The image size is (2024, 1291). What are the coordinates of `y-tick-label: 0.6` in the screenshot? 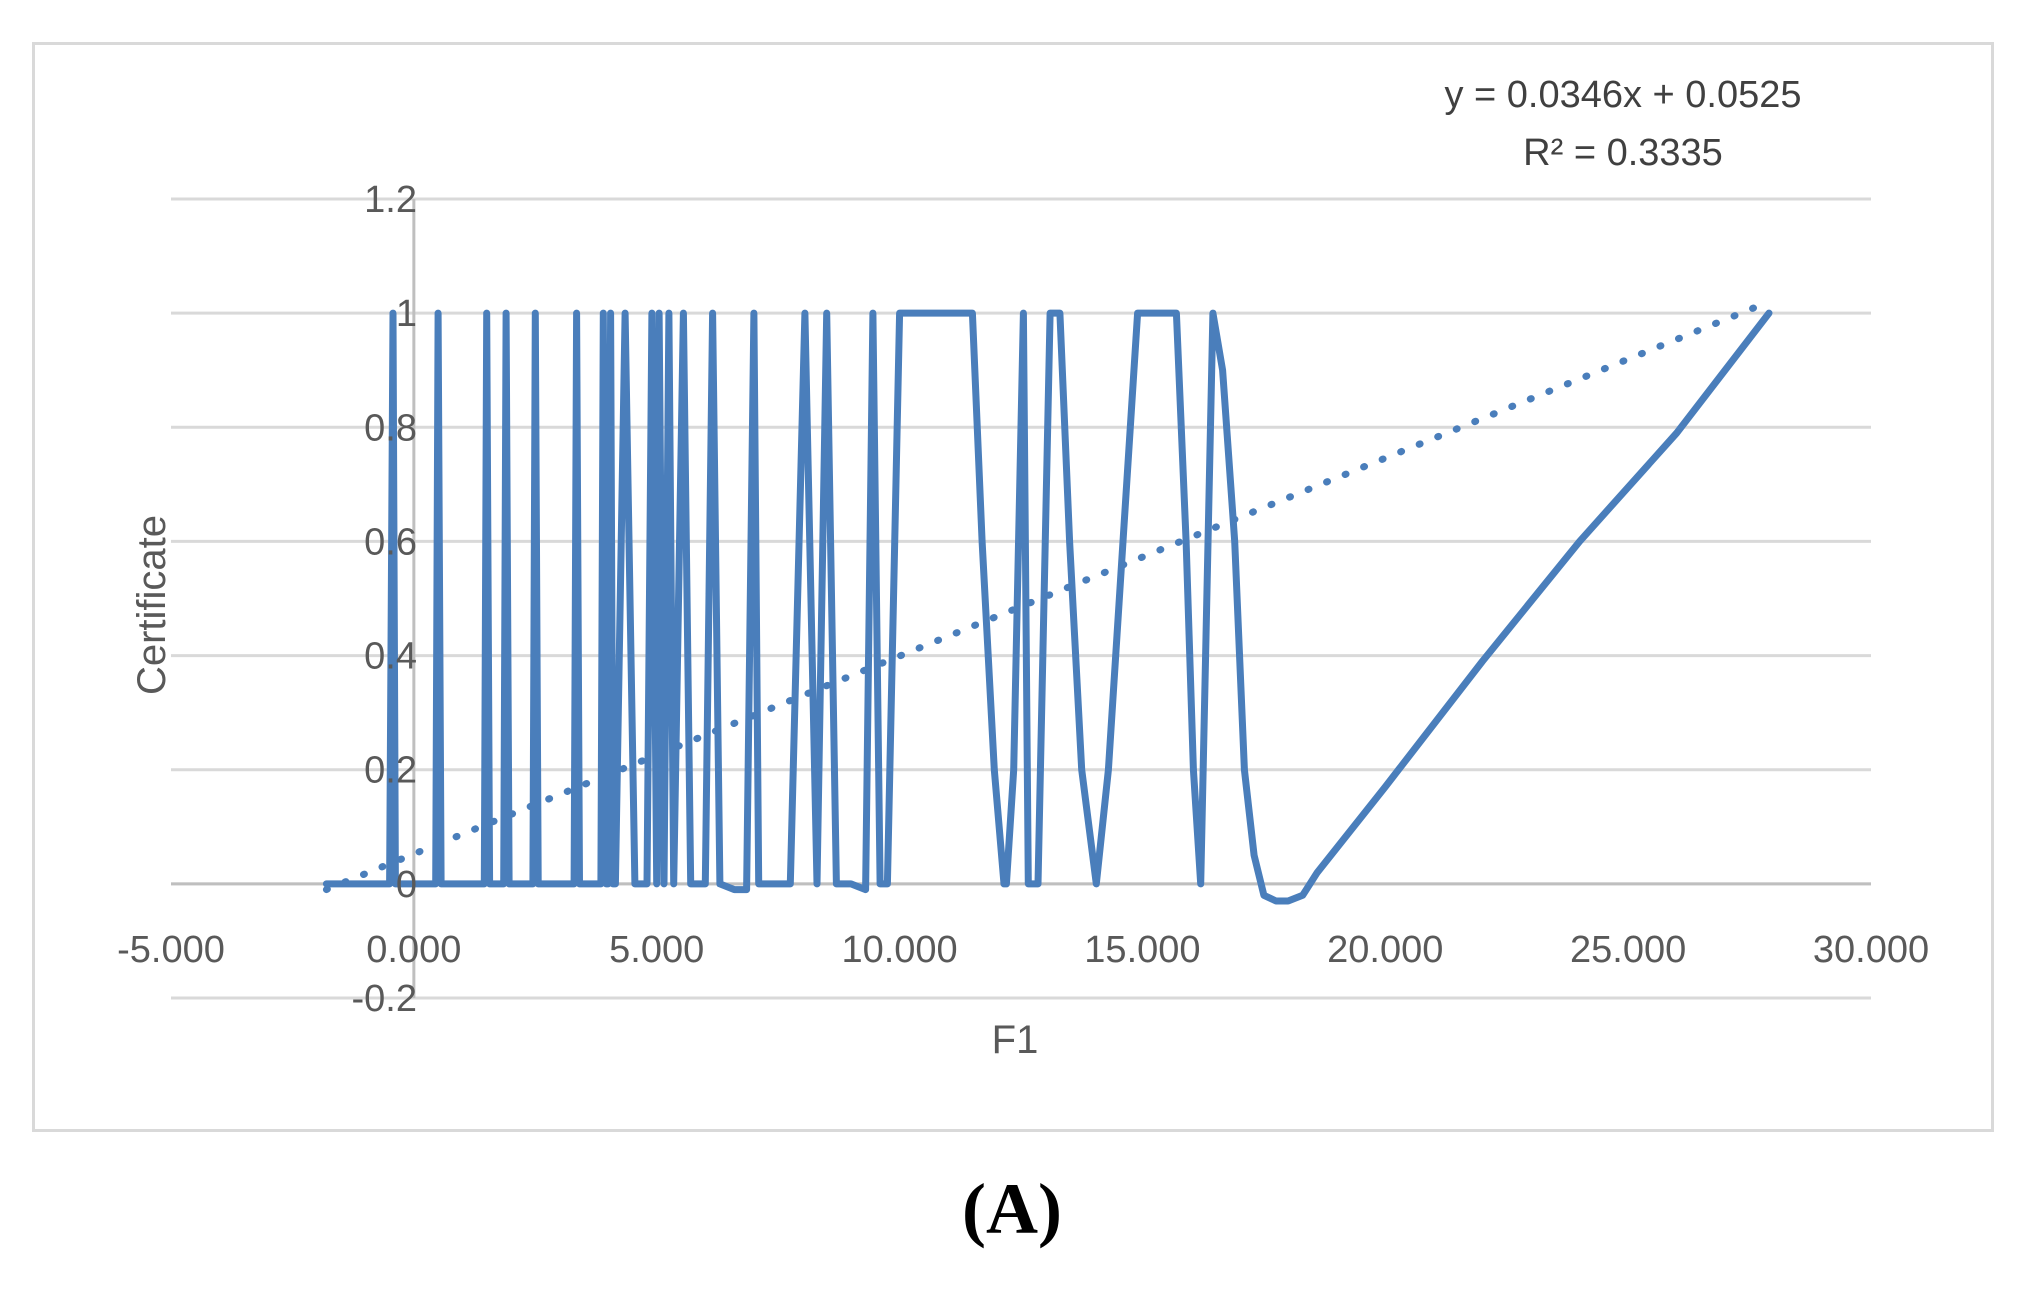 It's located at (390, 542).